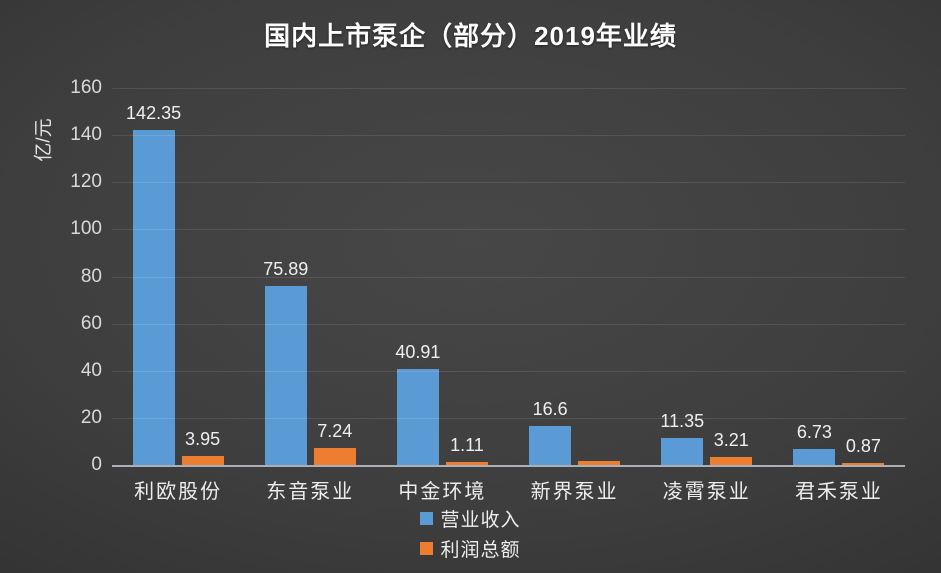 This screenshot has height=573, width=941. Describe the element at coordinates (599, 463) in the screenshot. I see `bar` at that location.